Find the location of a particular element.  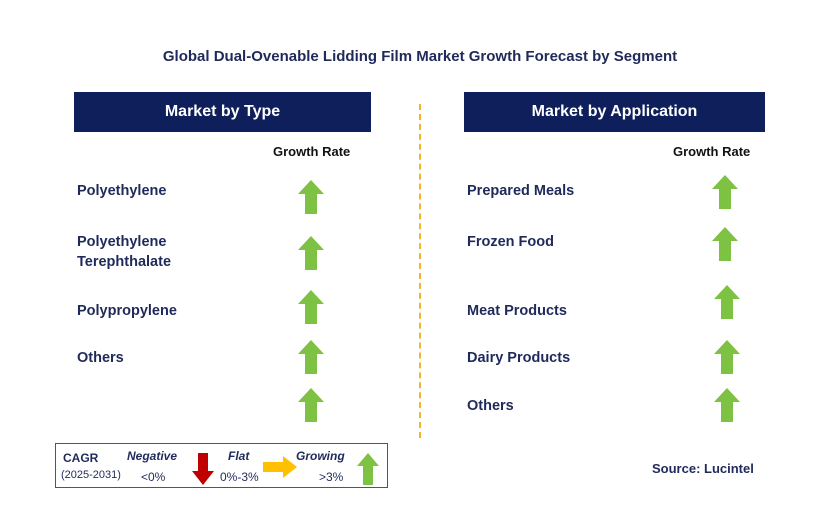

header-market-by-type: Market by Type is located at coordinates (222, 112).